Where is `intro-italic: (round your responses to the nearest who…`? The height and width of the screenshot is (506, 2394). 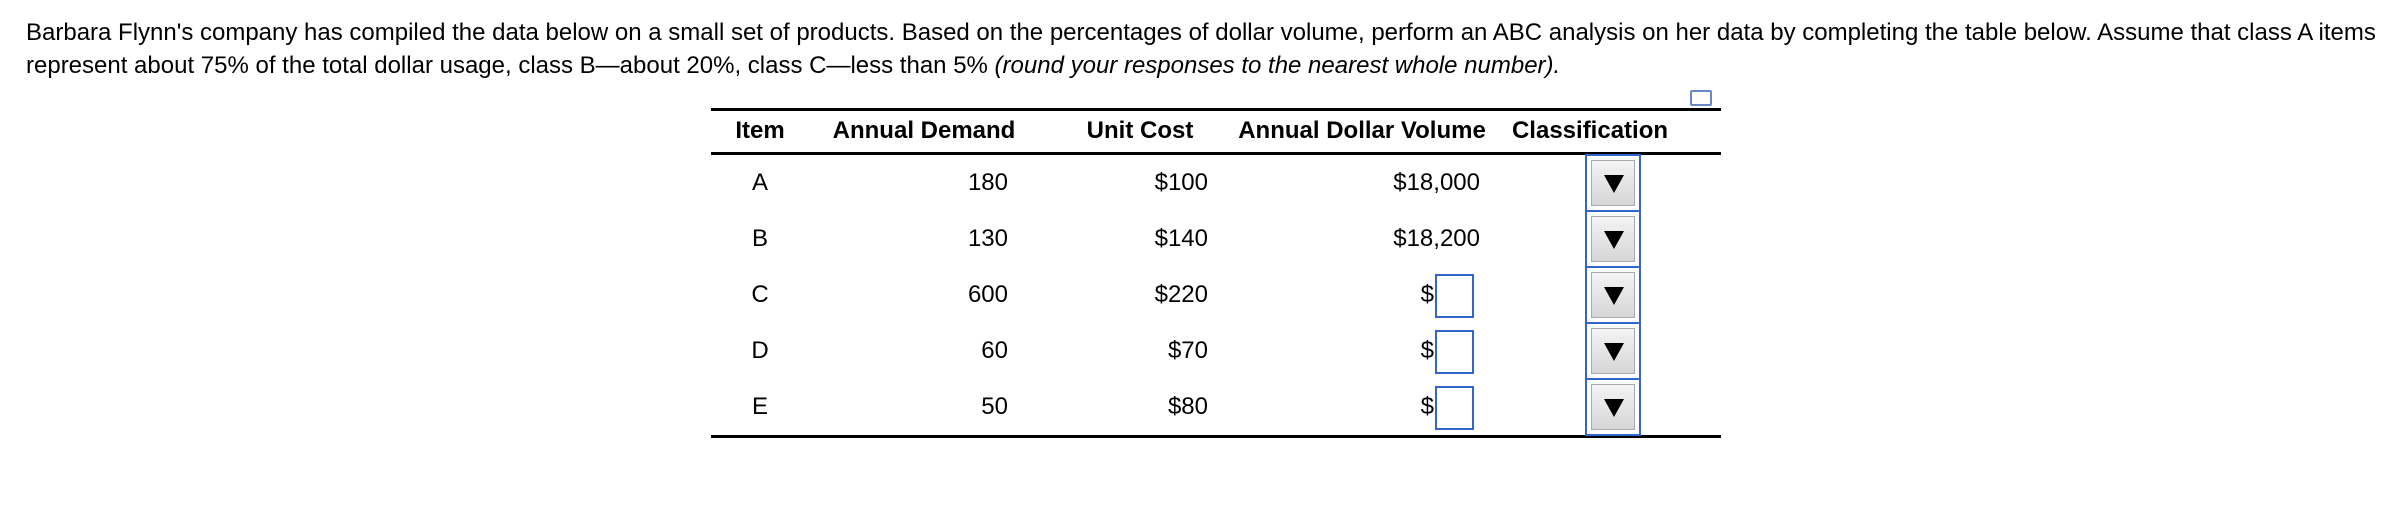
intro-italic: (round your responses to the nearest who… is located at coordinates (1277, 65).